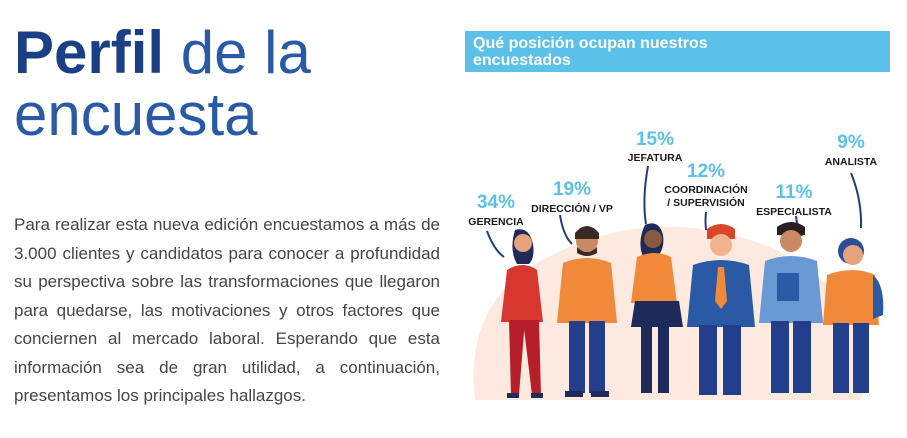  What do you see at coordinates (496, 202) in the screenshot?
I see `stat-percent: 34%` at bounding box center [496, 202].